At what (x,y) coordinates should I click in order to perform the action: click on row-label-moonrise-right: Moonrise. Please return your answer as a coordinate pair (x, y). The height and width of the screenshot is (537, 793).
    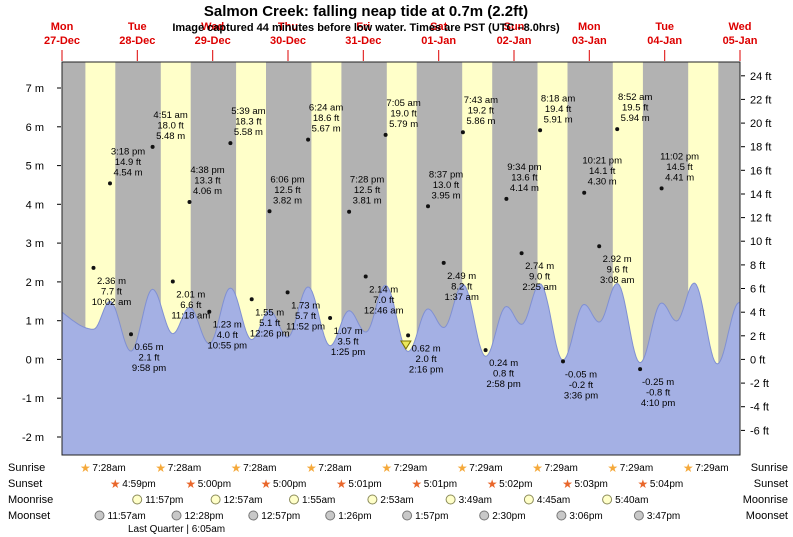
    Looking at the image, I should click on (765, 500).